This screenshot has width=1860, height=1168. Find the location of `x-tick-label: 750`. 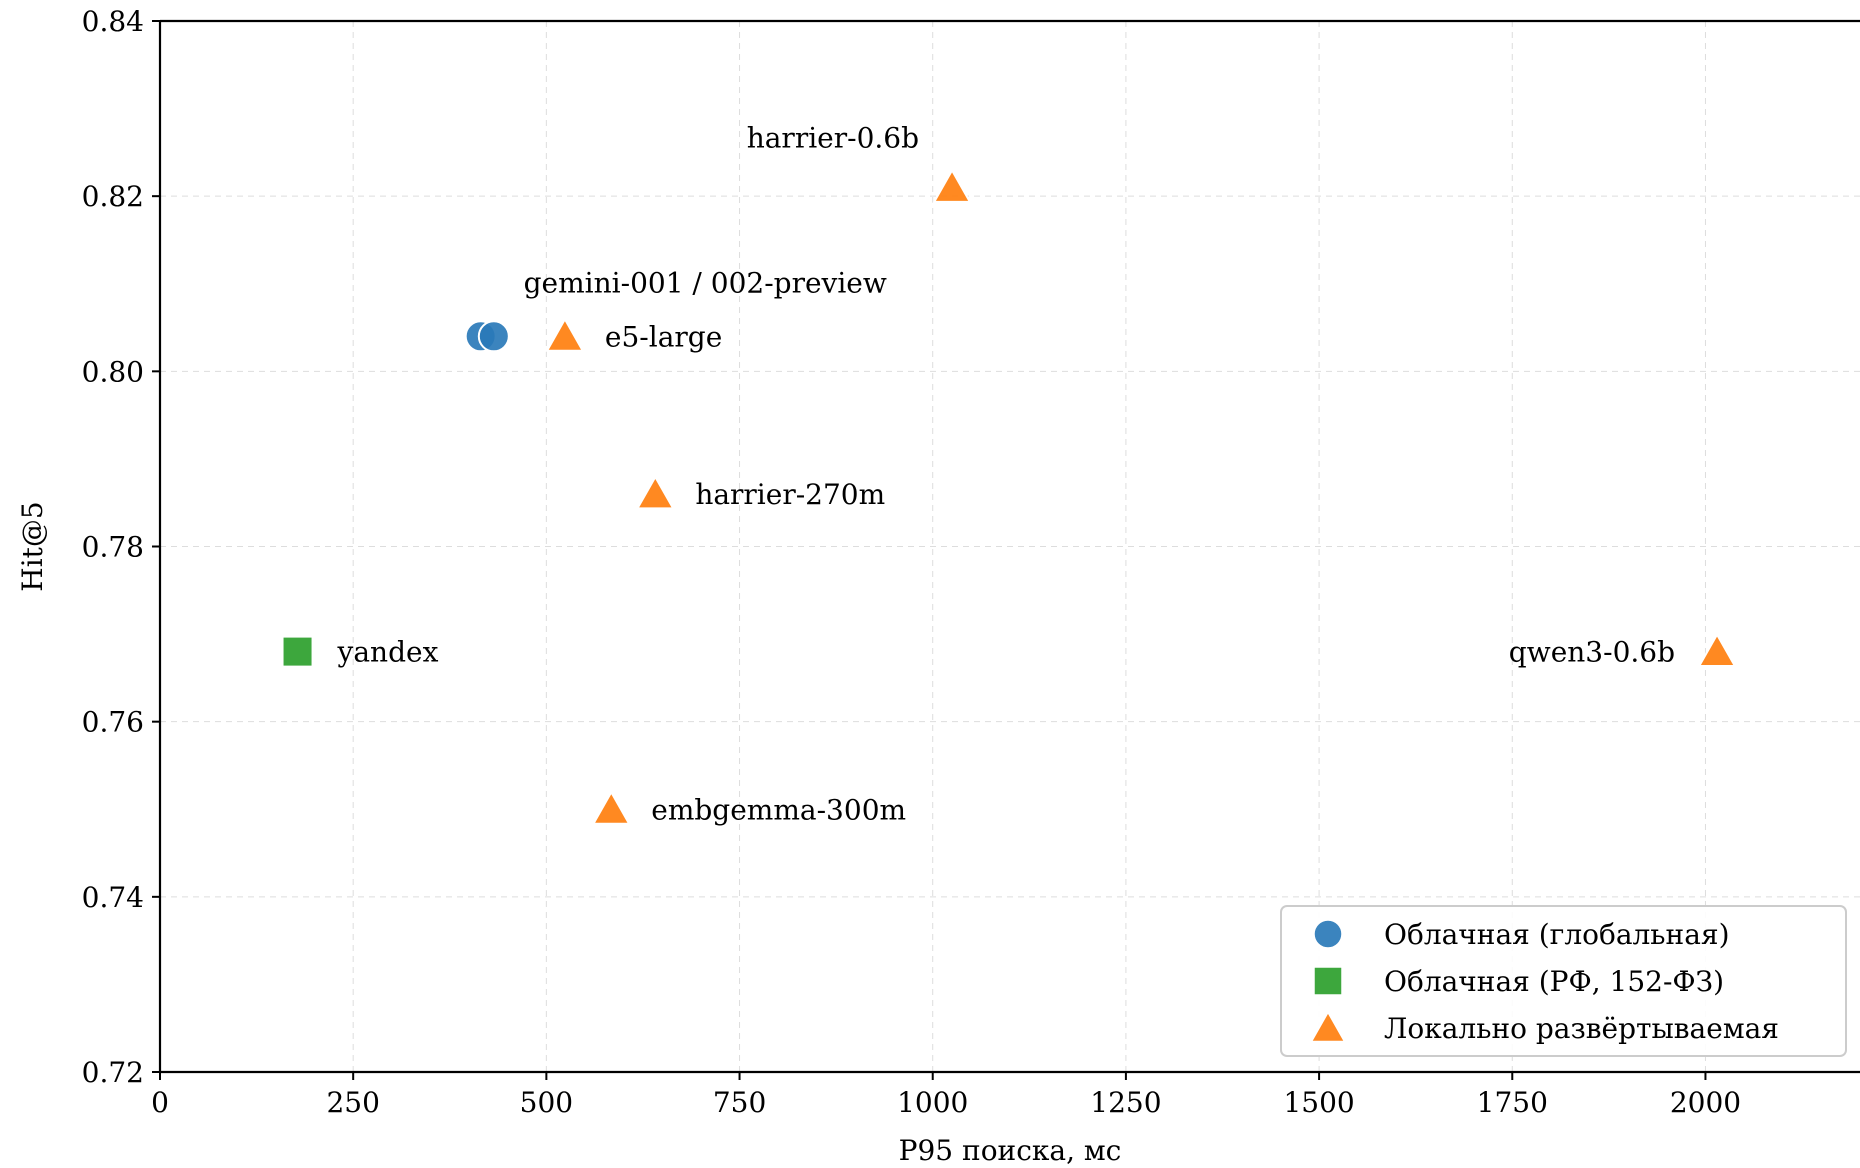

x-tick-label: 750 is located at coordinates (739, 1102).